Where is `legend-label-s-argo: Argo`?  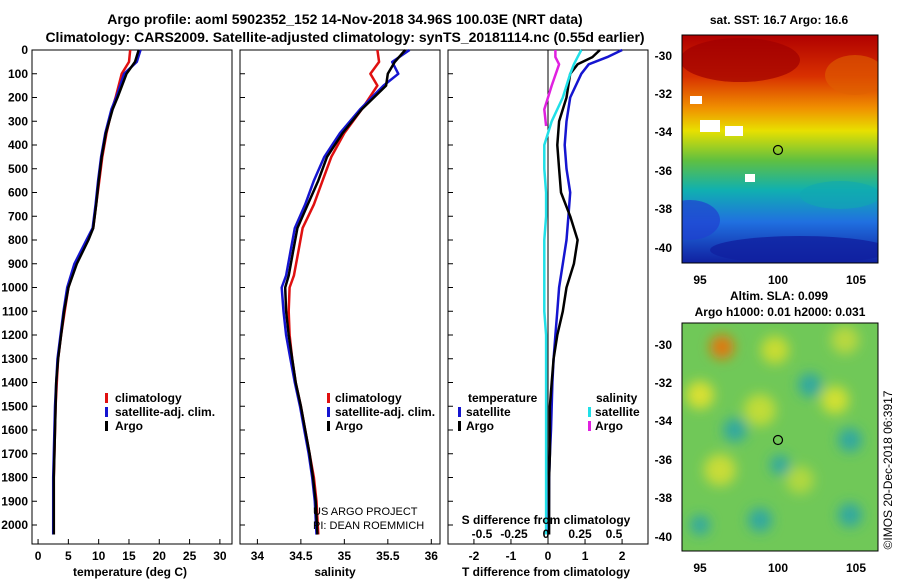 legend-label-s-argo: Argo is located at coordinates (609, 426).